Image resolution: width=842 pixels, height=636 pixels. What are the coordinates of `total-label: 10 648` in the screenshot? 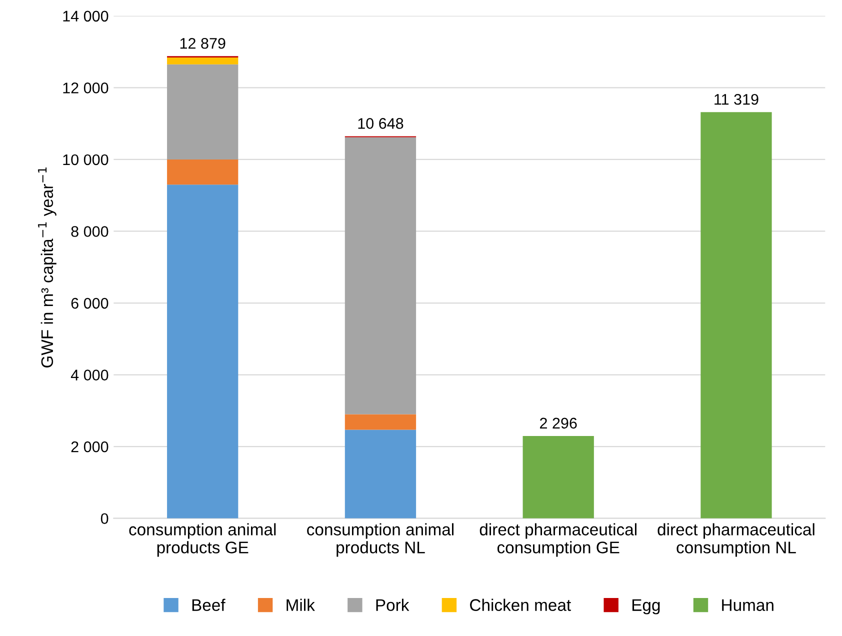 It's located at (381, 123).